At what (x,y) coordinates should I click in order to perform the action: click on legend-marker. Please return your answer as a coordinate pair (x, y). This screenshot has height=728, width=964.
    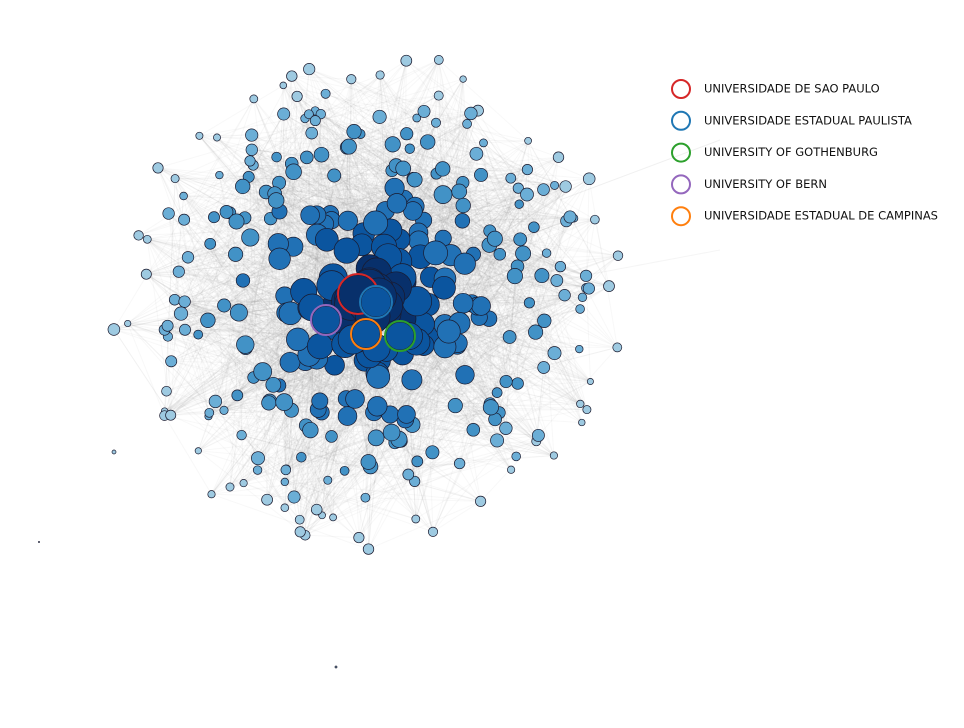
    Looking at the image, I should click on (681, 89).